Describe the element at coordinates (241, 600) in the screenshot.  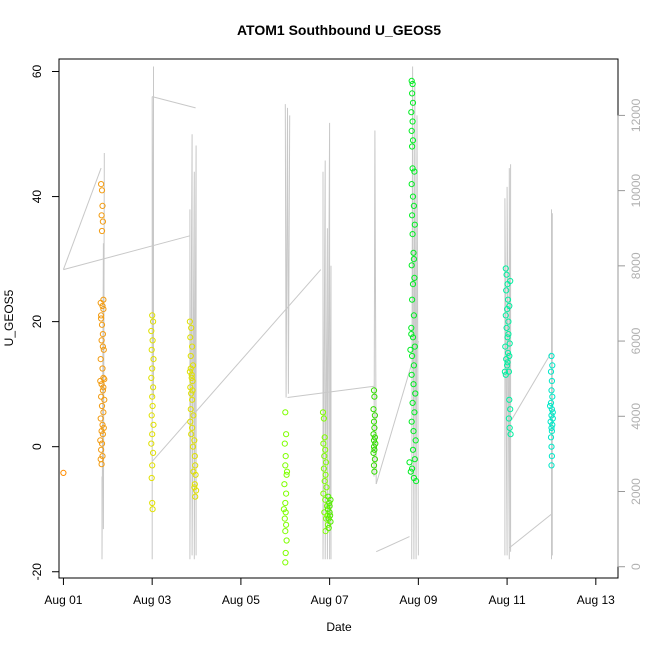
I see `x-tick-label: Aug 05` at that location.